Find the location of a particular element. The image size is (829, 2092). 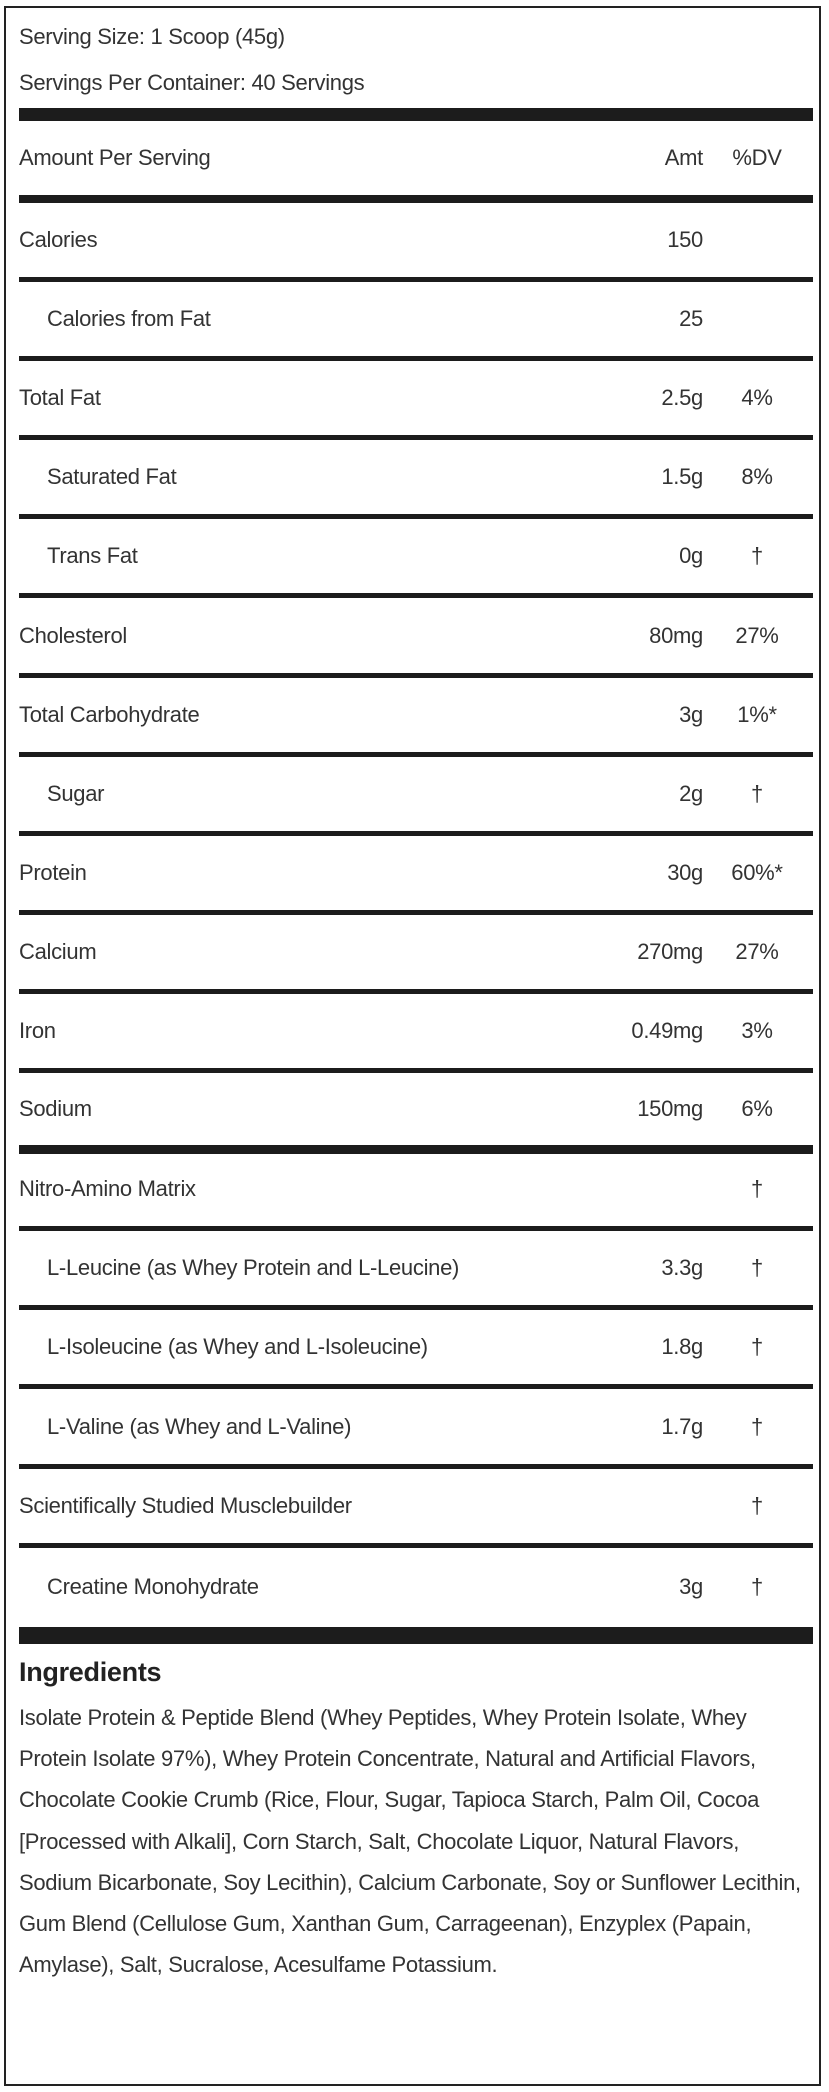

nutrient-dv: 60%* is located at coordinates (757, 872).